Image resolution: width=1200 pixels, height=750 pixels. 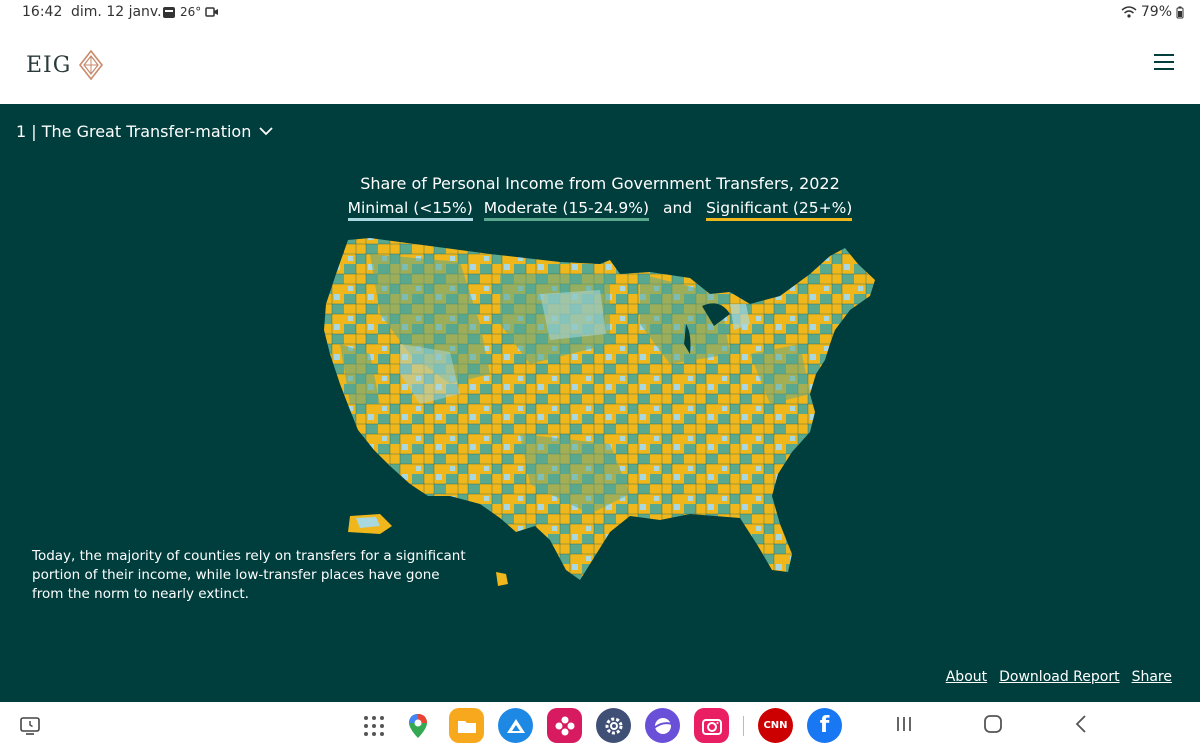 I want to click on video-icon, so click(x=212, y=12).